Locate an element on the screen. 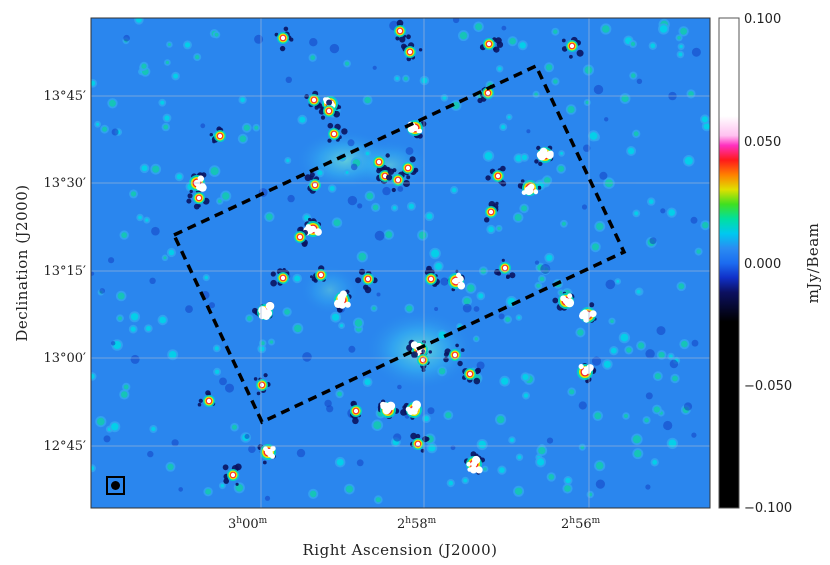  dec-tick-1245: 12°45′ is located at coordinates (64, 446).